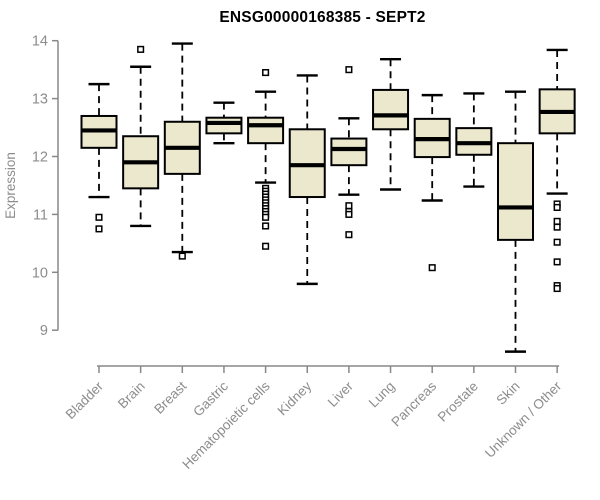 The width and height of the screenshot is (600, 500). Describe the element at coordinates (322, 17) in the screenshot. I see `chart-title: ENSG00000168385 - SEPT2` at that location.